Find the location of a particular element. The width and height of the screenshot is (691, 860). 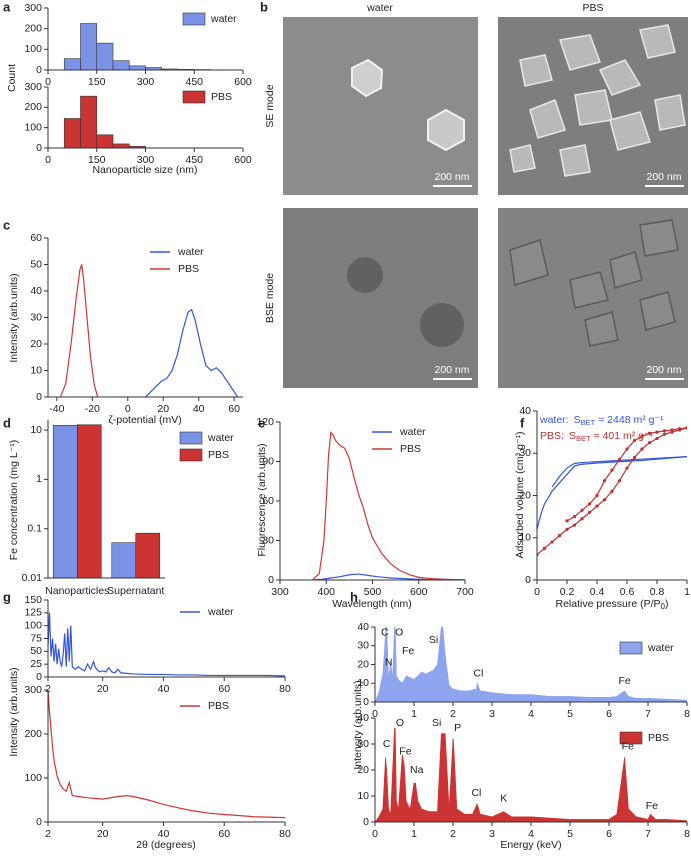

y-axis-label: Fe concentration (mg L⁻¹) is located at coordinates (14, 500).